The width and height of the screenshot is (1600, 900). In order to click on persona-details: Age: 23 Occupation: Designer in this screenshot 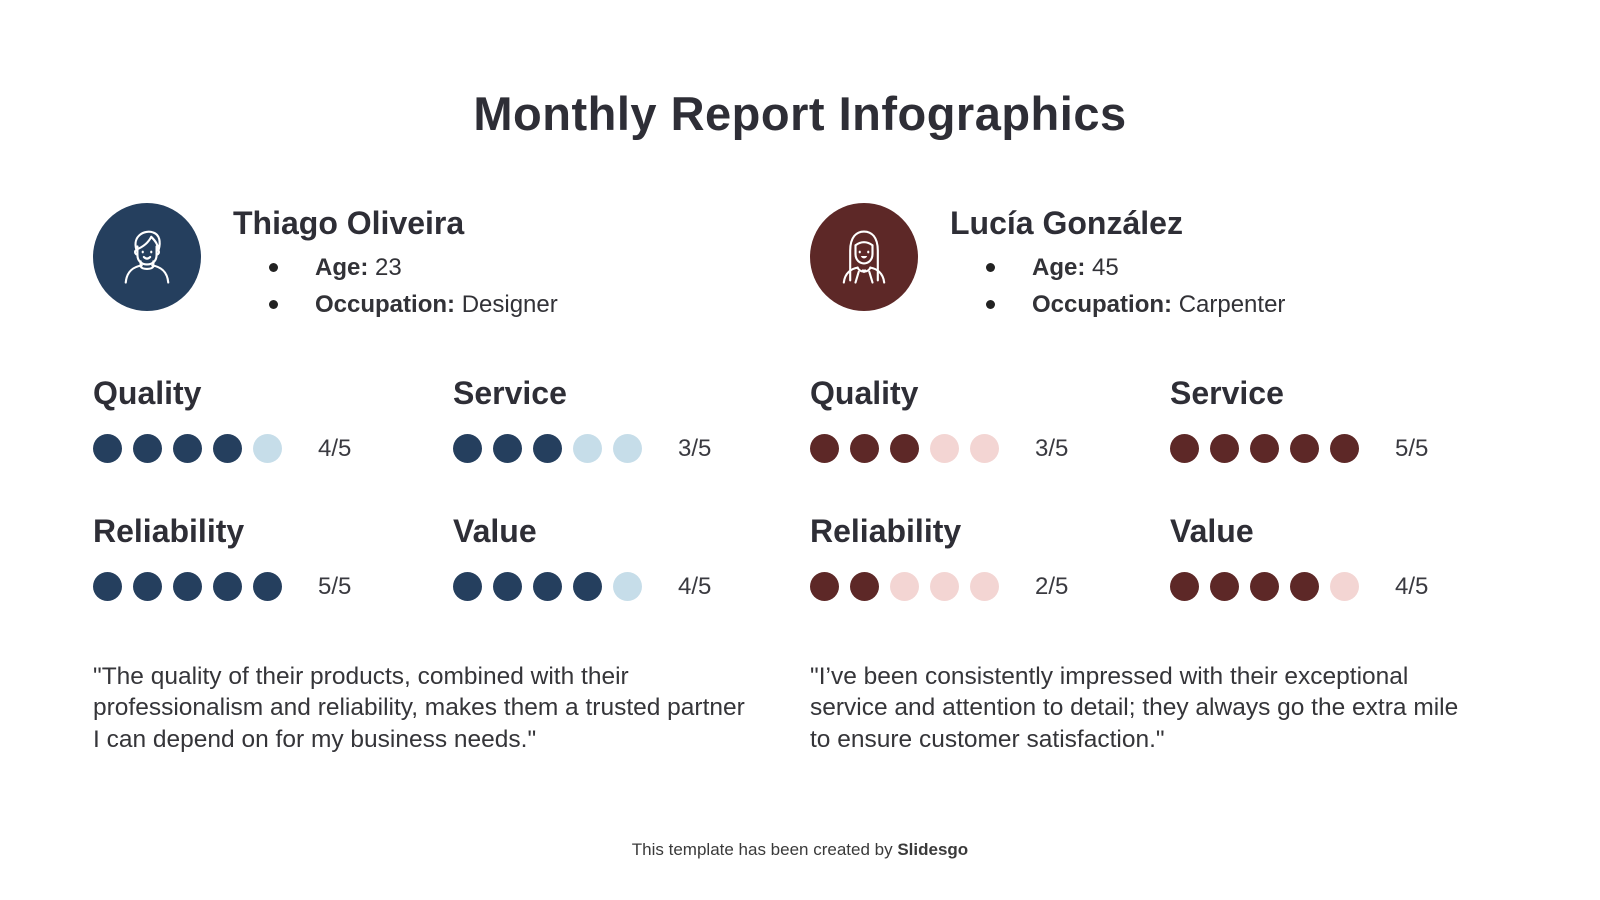, I will do `click(395, 286)`.